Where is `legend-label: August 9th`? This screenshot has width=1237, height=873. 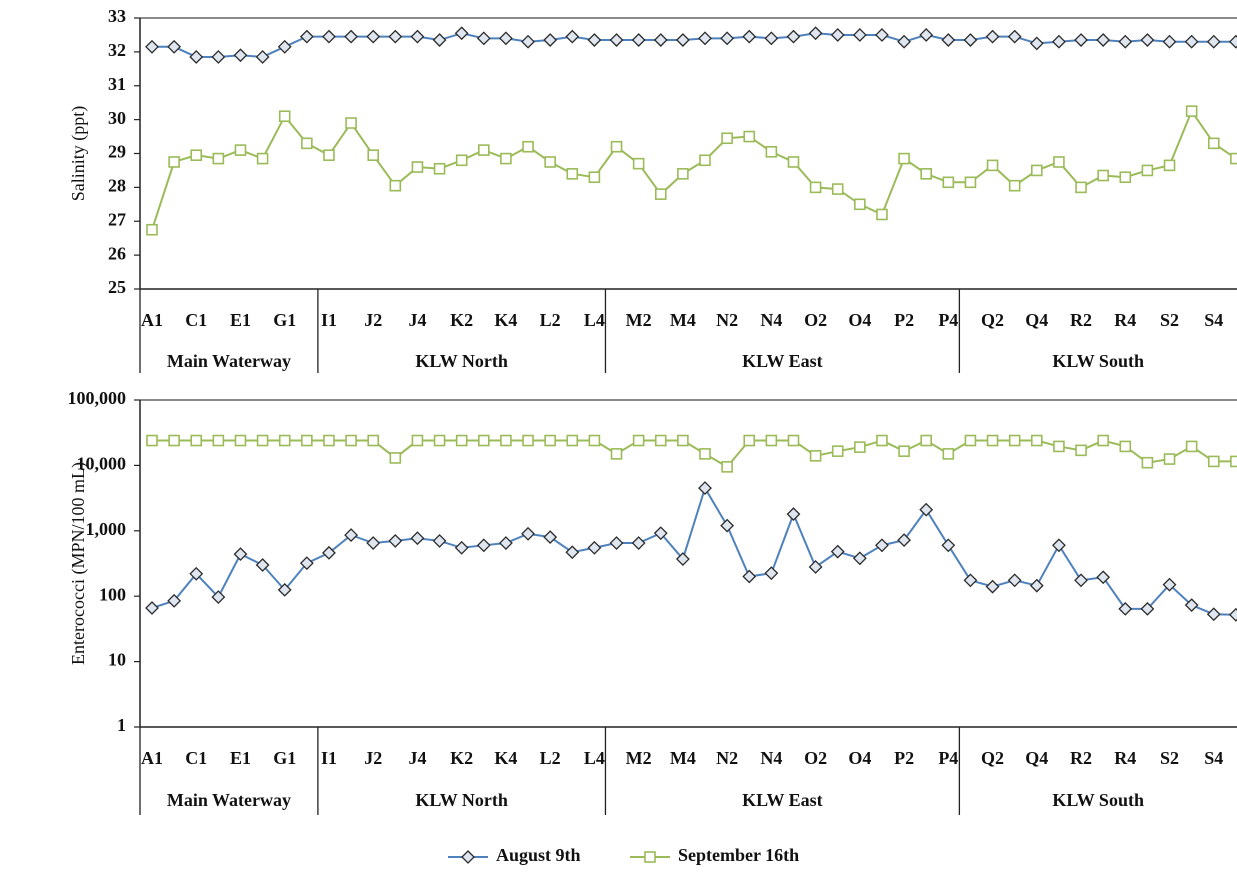
legend-label: August 9th is located at coordinates (538, 855).